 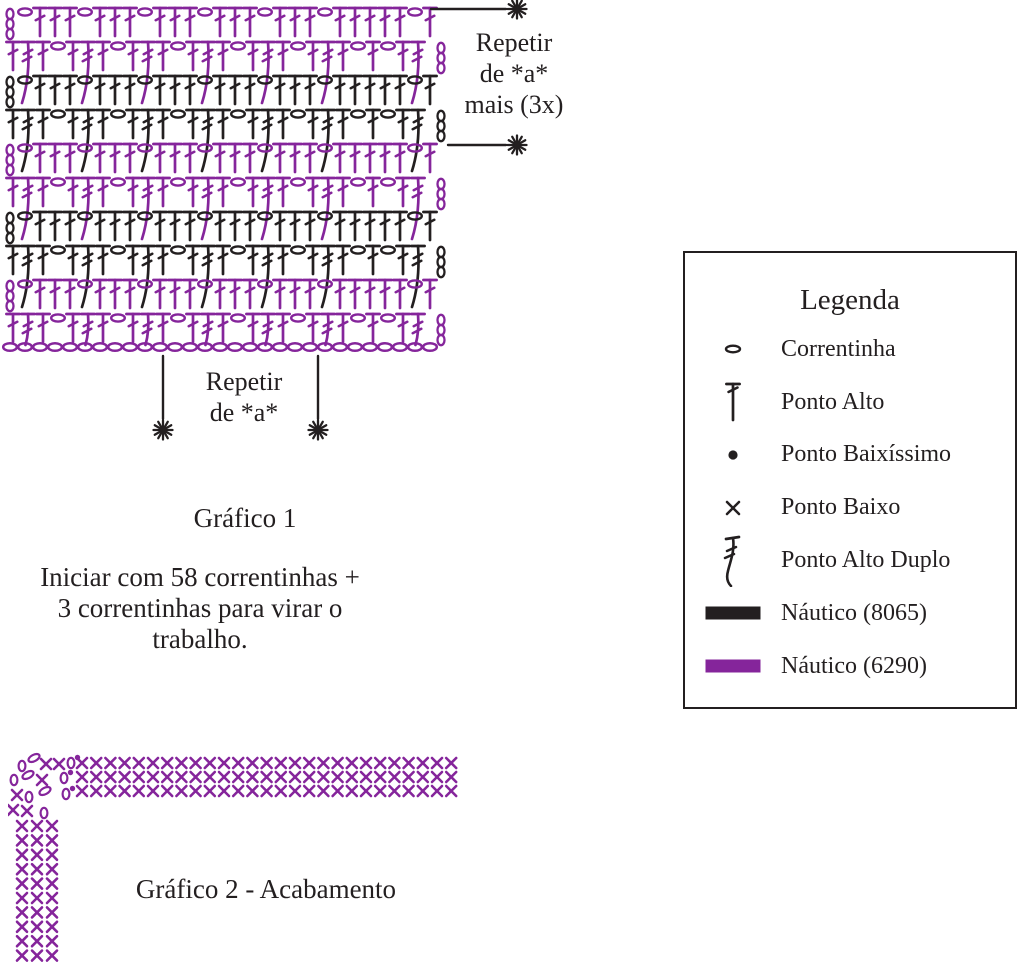 I want to click on repeat-bottom-label: Repetir de *a*, so click(x=244, y=397).